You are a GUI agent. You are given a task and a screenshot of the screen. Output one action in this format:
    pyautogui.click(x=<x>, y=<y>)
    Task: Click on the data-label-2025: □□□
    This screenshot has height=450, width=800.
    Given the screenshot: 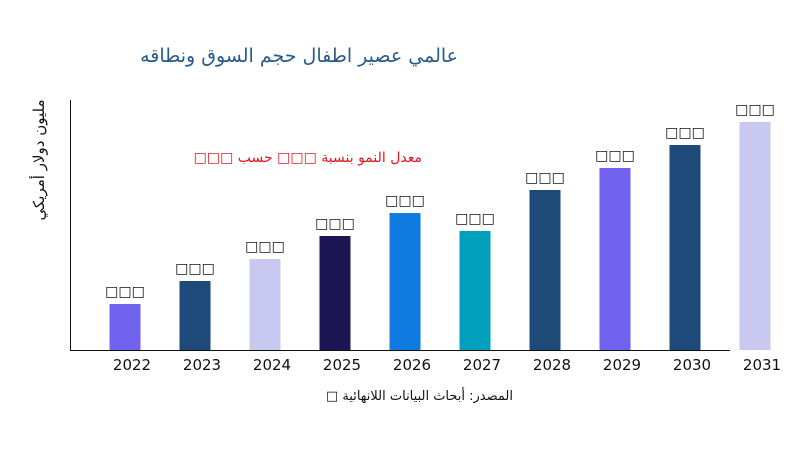 What is the action you would take?
    pyautogui.click(x=335, y=224)
    